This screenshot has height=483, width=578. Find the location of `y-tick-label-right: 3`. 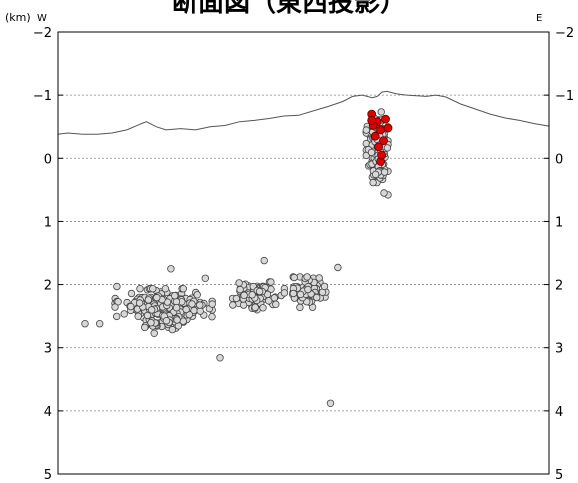

y-tick-label-right: 3 is located at coordinates (559, 349).